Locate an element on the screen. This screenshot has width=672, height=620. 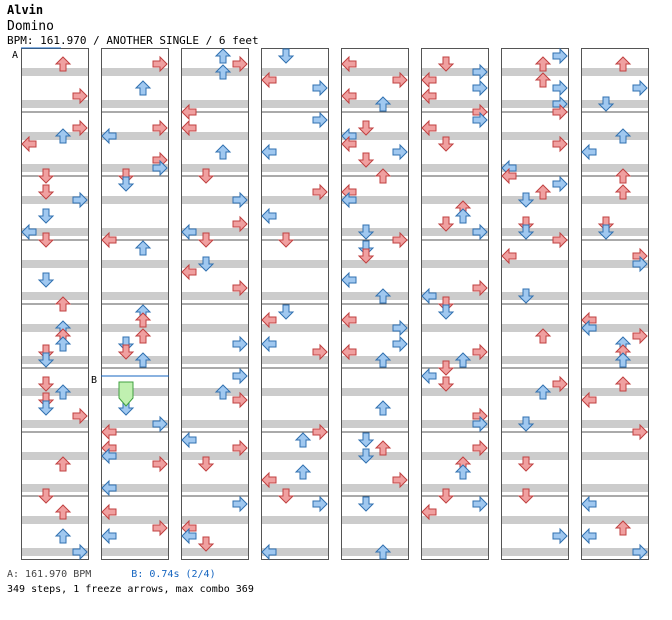
marker-a: A is located at coordinates (15, 55).